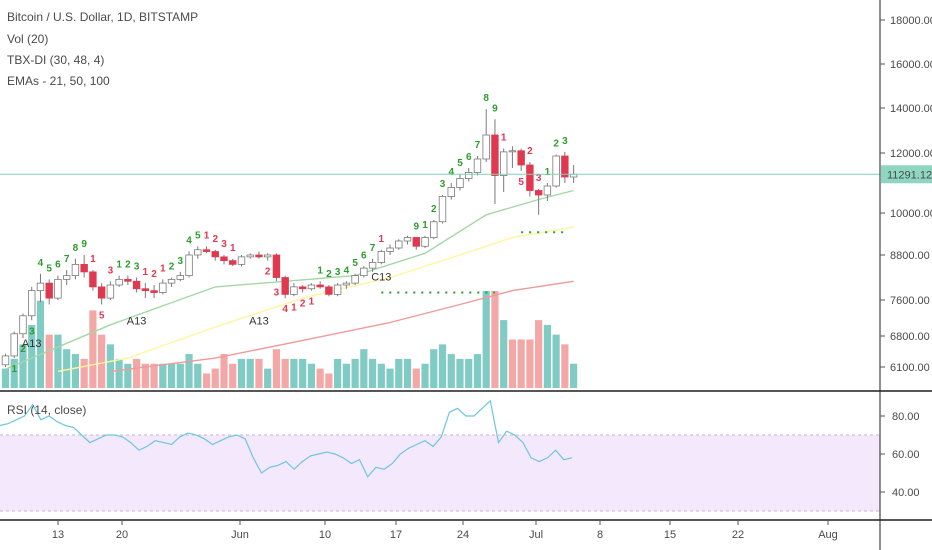 The height and width of the screenshot is (550, 932). I want to click on rsi-tick-label: 40.00, so click(906, 493).